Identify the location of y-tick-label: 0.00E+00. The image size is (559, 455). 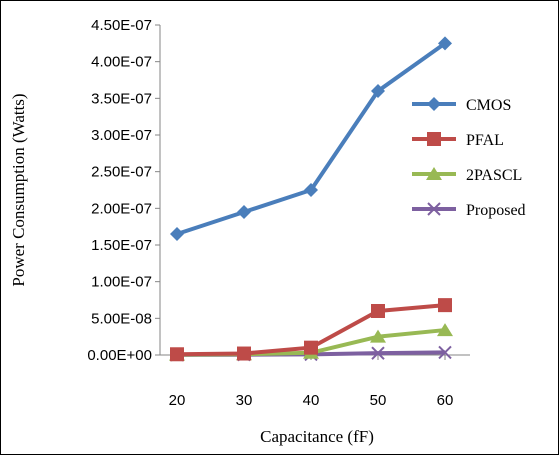
(119, 355).